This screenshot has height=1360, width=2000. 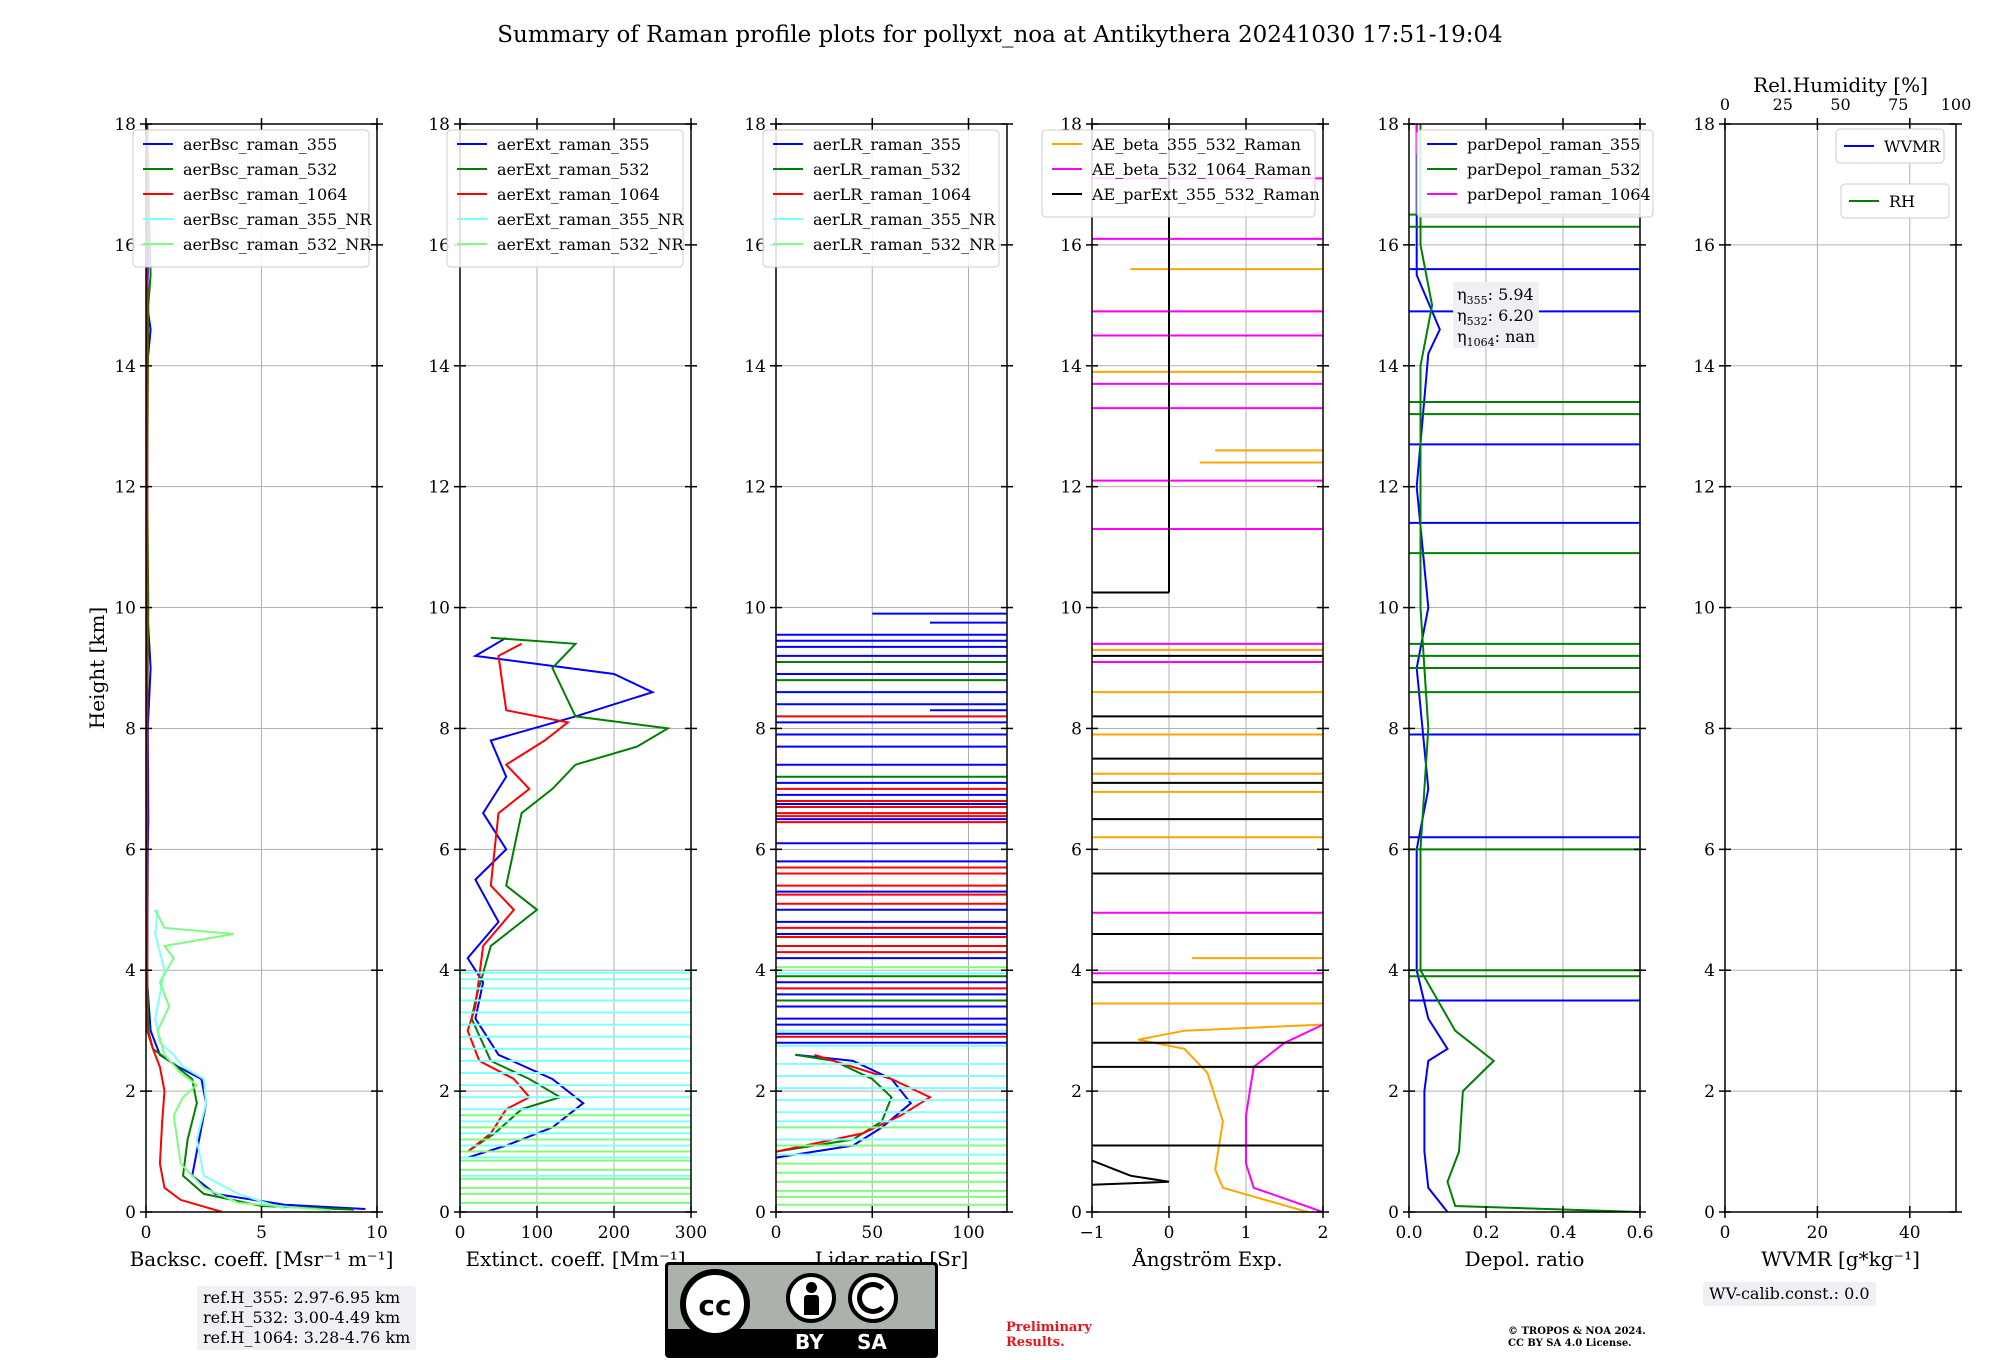 I want to click on x-tick-label: 5, so click(x=261, y=1233).